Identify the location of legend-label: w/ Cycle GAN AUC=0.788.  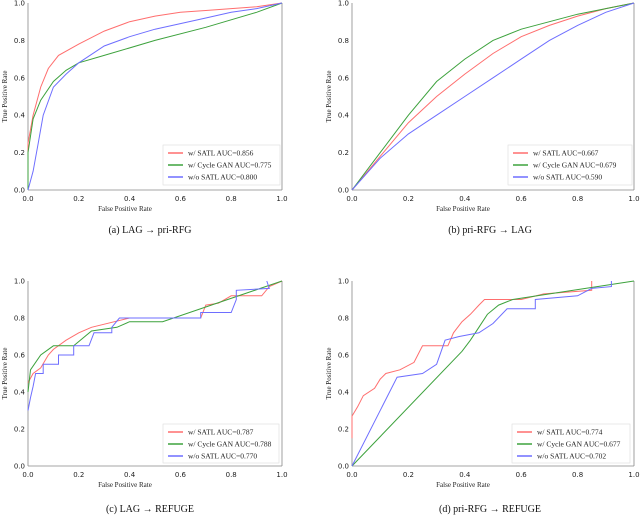
(230, 444).